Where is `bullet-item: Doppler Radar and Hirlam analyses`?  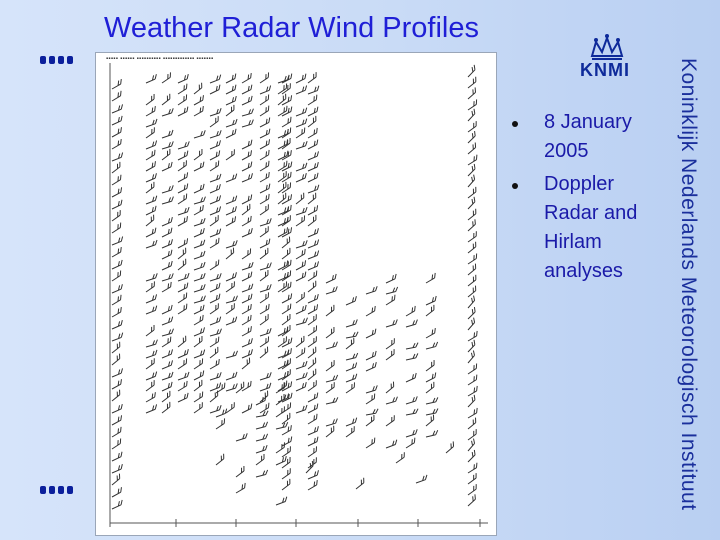
bullet-item: Doppler Radar and Hirlam analyses is located at coordinates (587, 228).